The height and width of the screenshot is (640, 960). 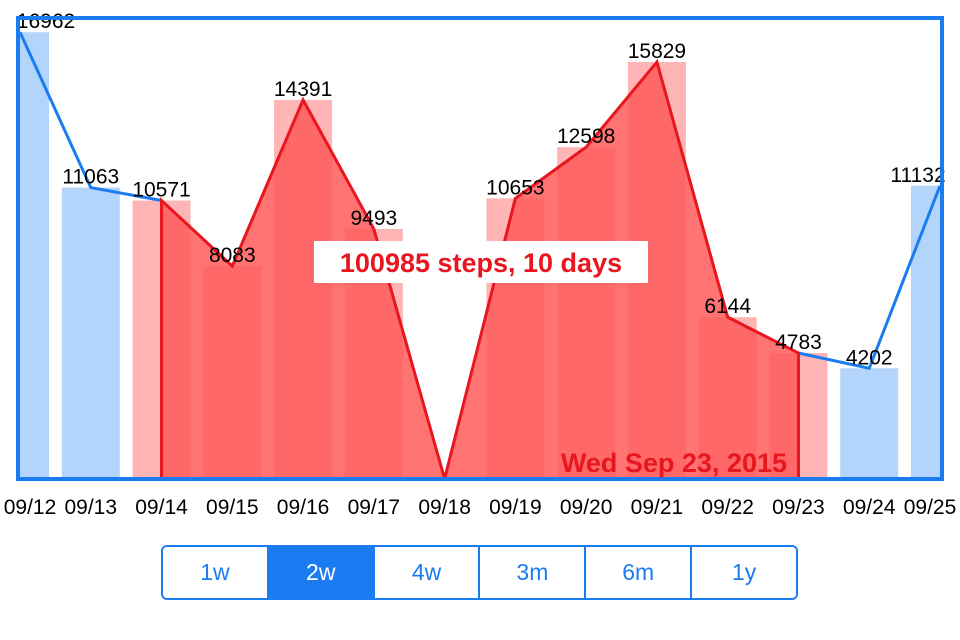 What do you see at coordinates (930, 507) in the screenshot?
I see `x-tick-09/25: 09/25` at bounding box center [930, 507].